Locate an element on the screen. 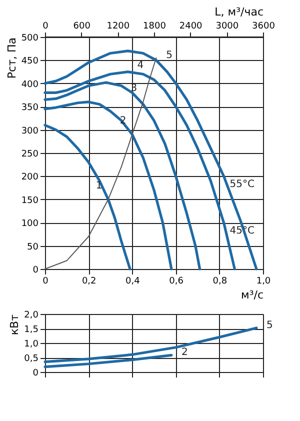 Image resolution: width=300 pixels, height=421 pixels. y-tick-label: 300 is located at coordinates (30, 131).